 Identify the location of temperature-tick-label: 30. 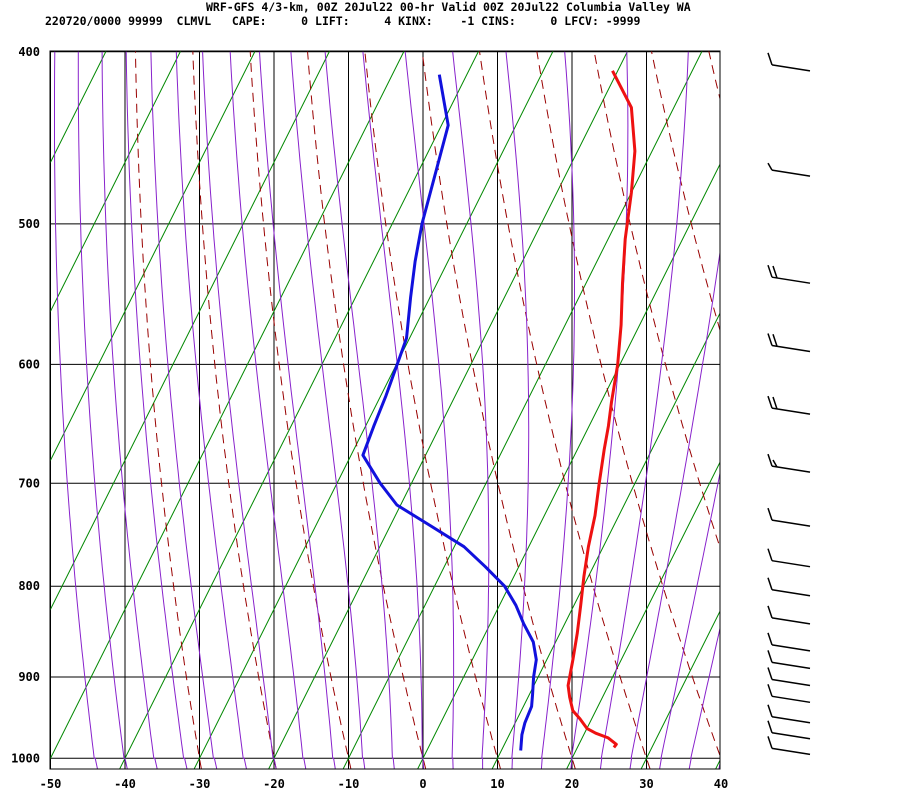
(646, 784).